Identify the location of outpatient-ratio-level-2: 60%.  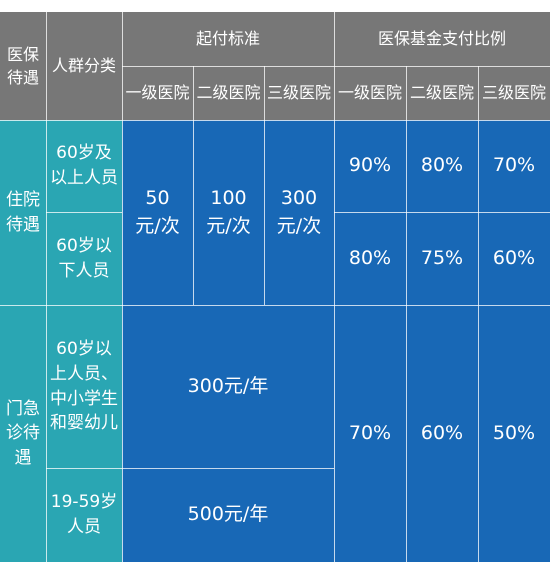
(442, 433).